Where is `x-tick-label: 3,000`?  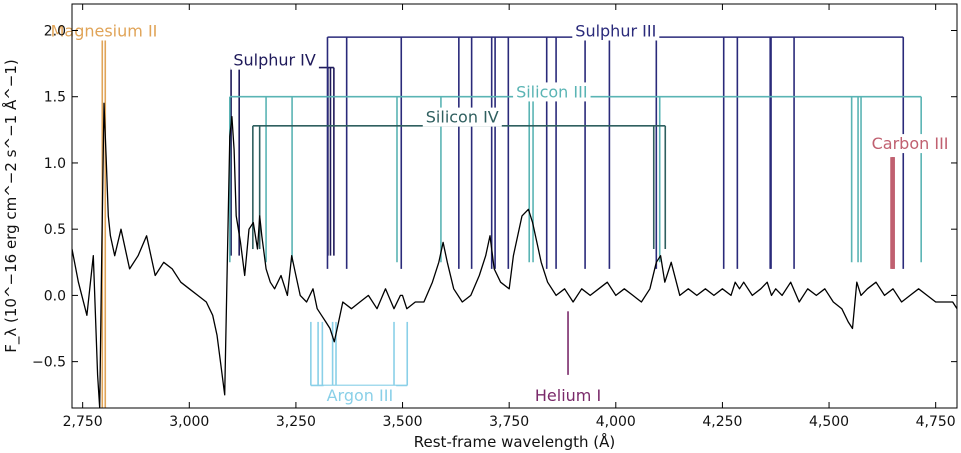 x-tick-label: 3,000 is located at coordinates (189, 422).